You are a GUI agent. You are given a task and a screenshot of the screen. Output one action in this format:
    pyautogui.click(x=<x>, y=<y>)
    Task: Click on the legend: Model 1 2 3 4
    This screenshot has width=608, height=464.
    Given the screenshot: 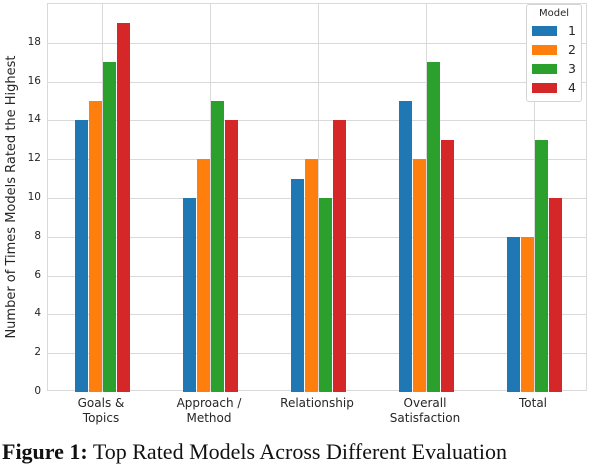 What is the action you would take?
    pyautogui.click(x=554, y=53)
    